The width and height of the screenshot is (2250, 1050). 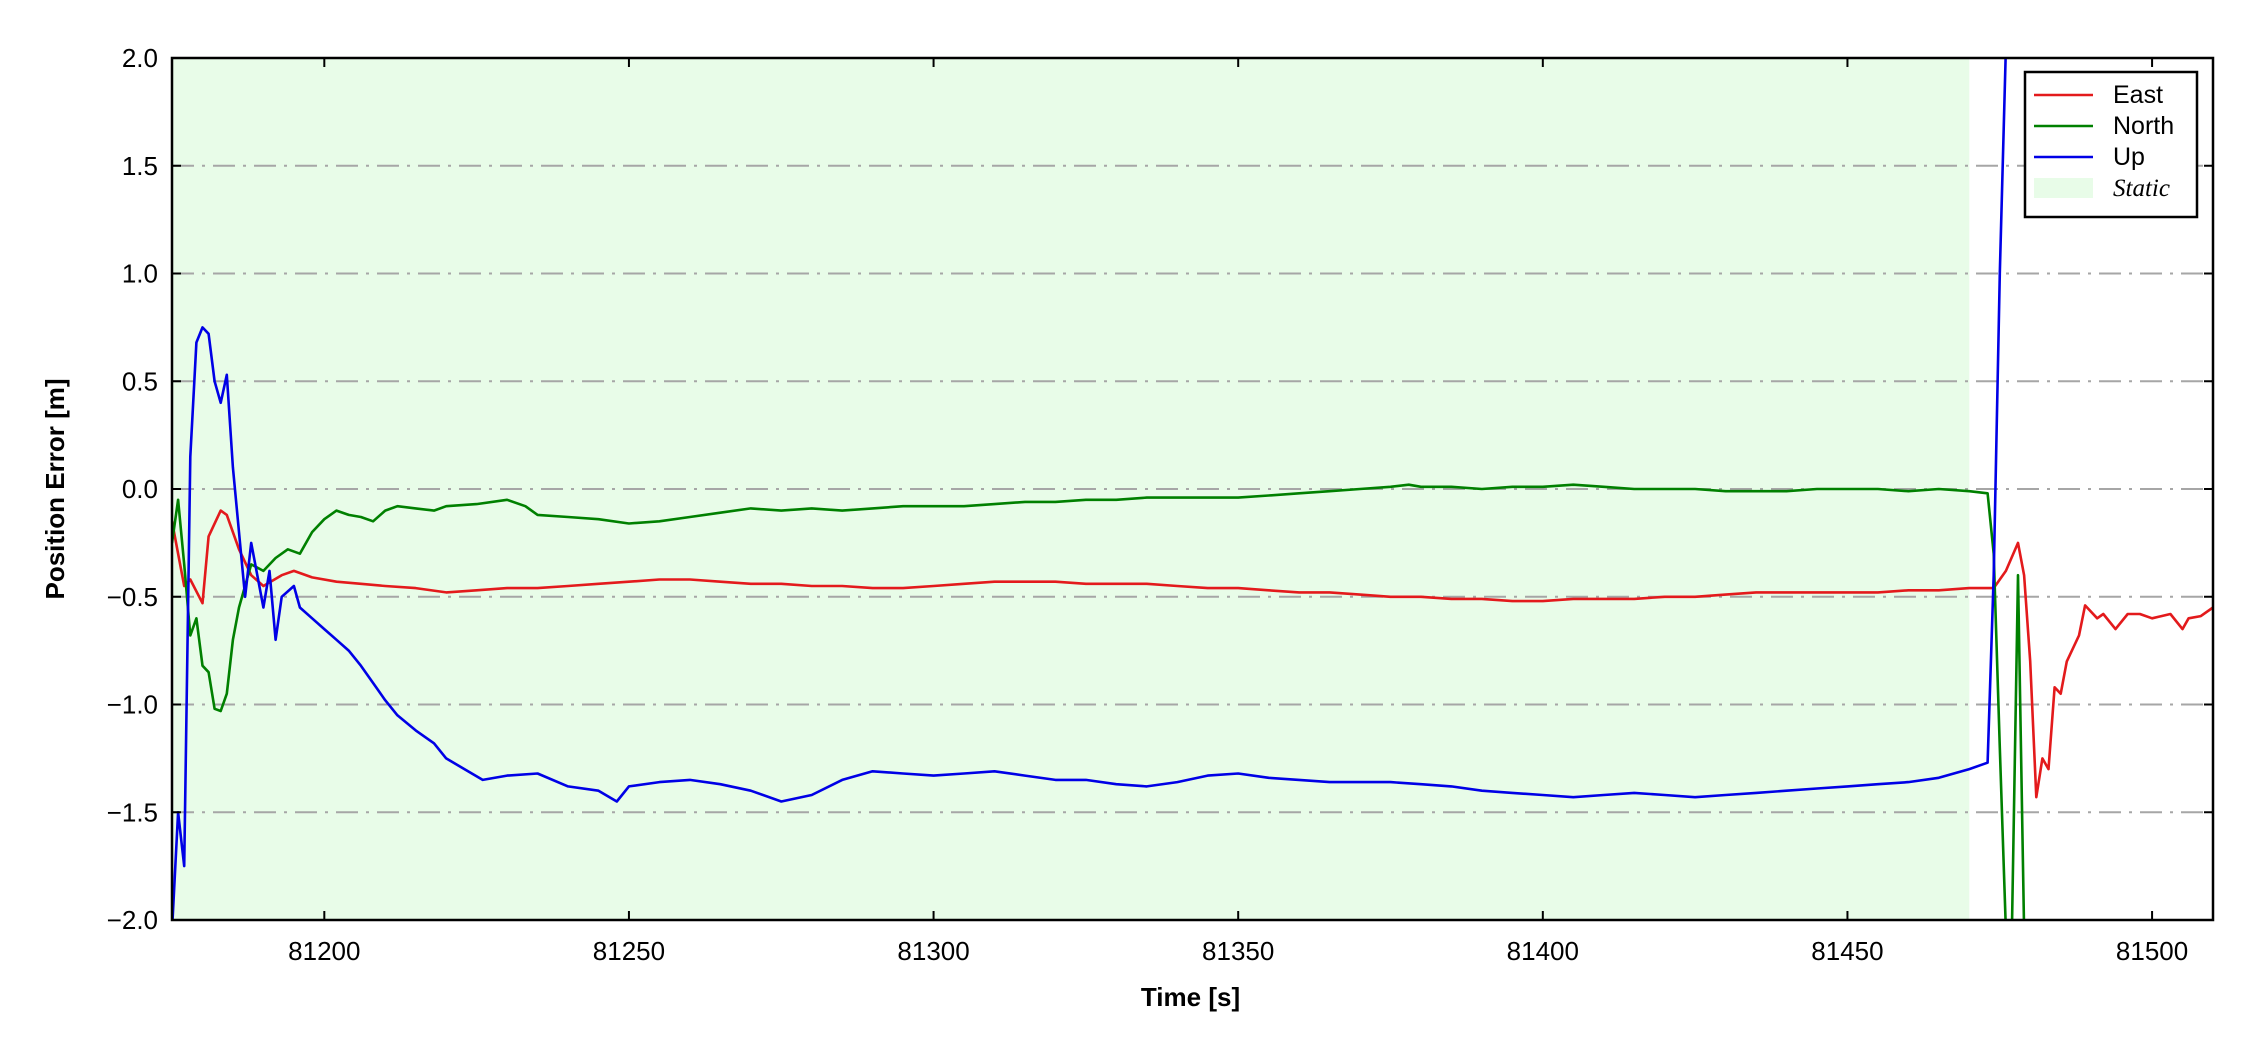 What do you see at coordinates (140, 489) in the screenshot?
I see `y-tick-label: 0.0` at bounding box center [140, 489].